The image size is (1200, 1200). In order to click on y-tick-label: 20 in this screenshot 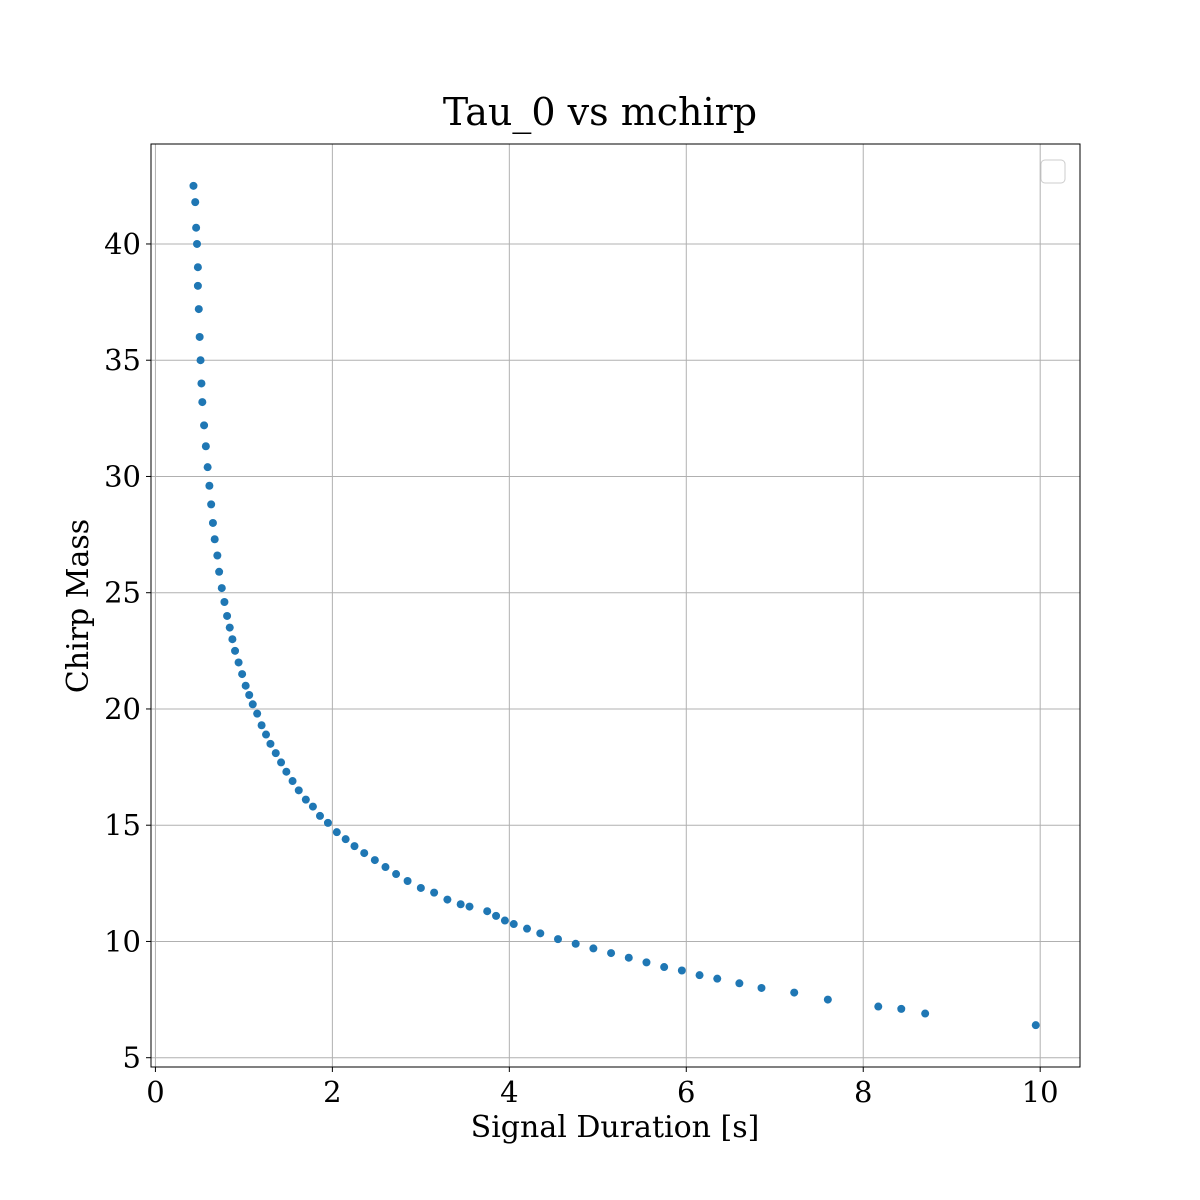, I will do `click(122, 709)`.